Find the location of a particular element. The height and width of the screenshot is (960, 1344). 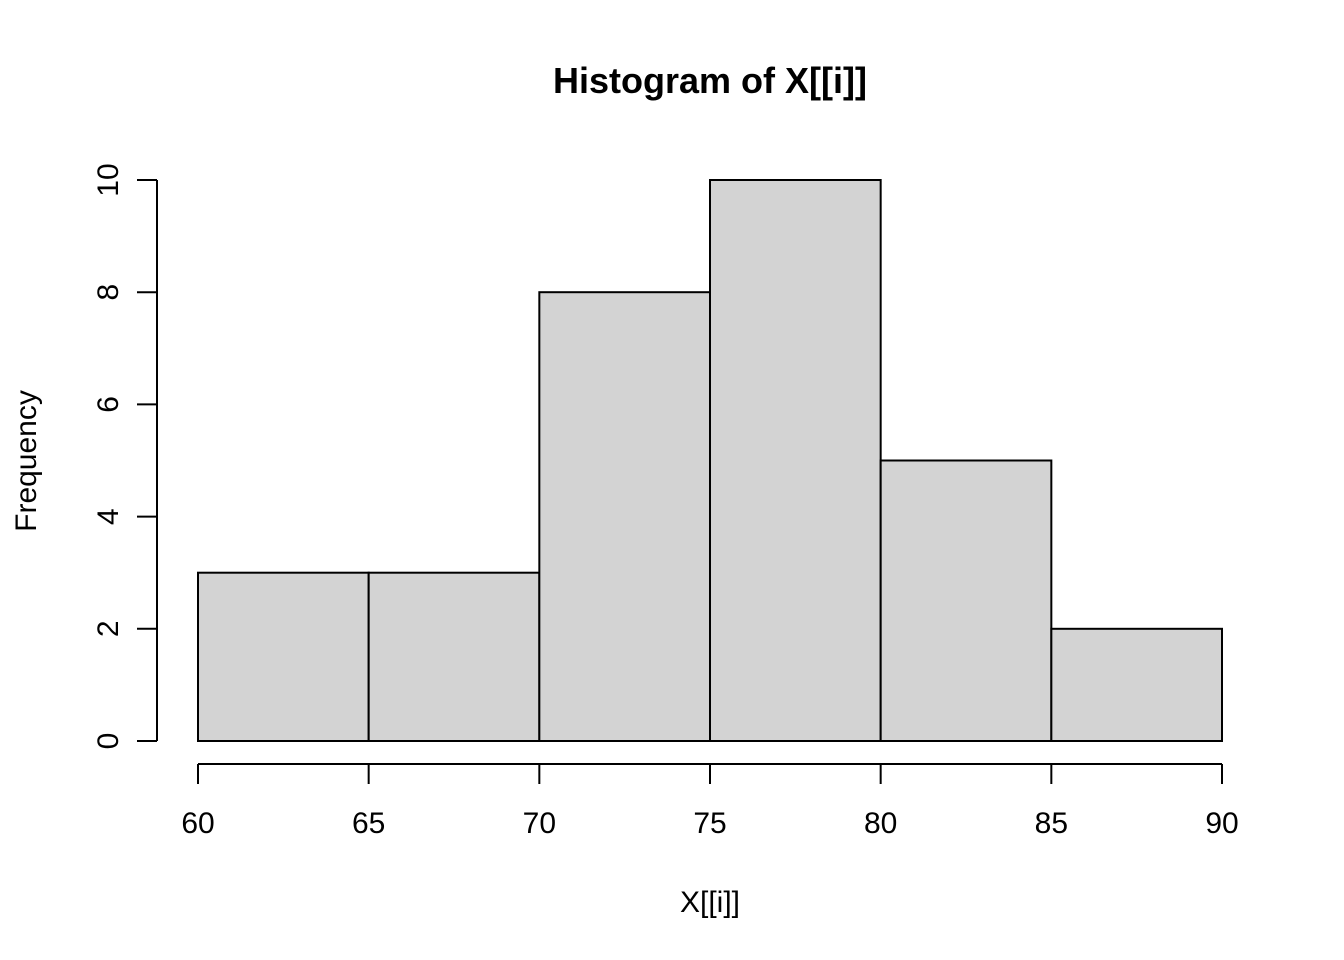

y-axis: 0 2 4 6 8 10 is located at coordinates (125, 456).